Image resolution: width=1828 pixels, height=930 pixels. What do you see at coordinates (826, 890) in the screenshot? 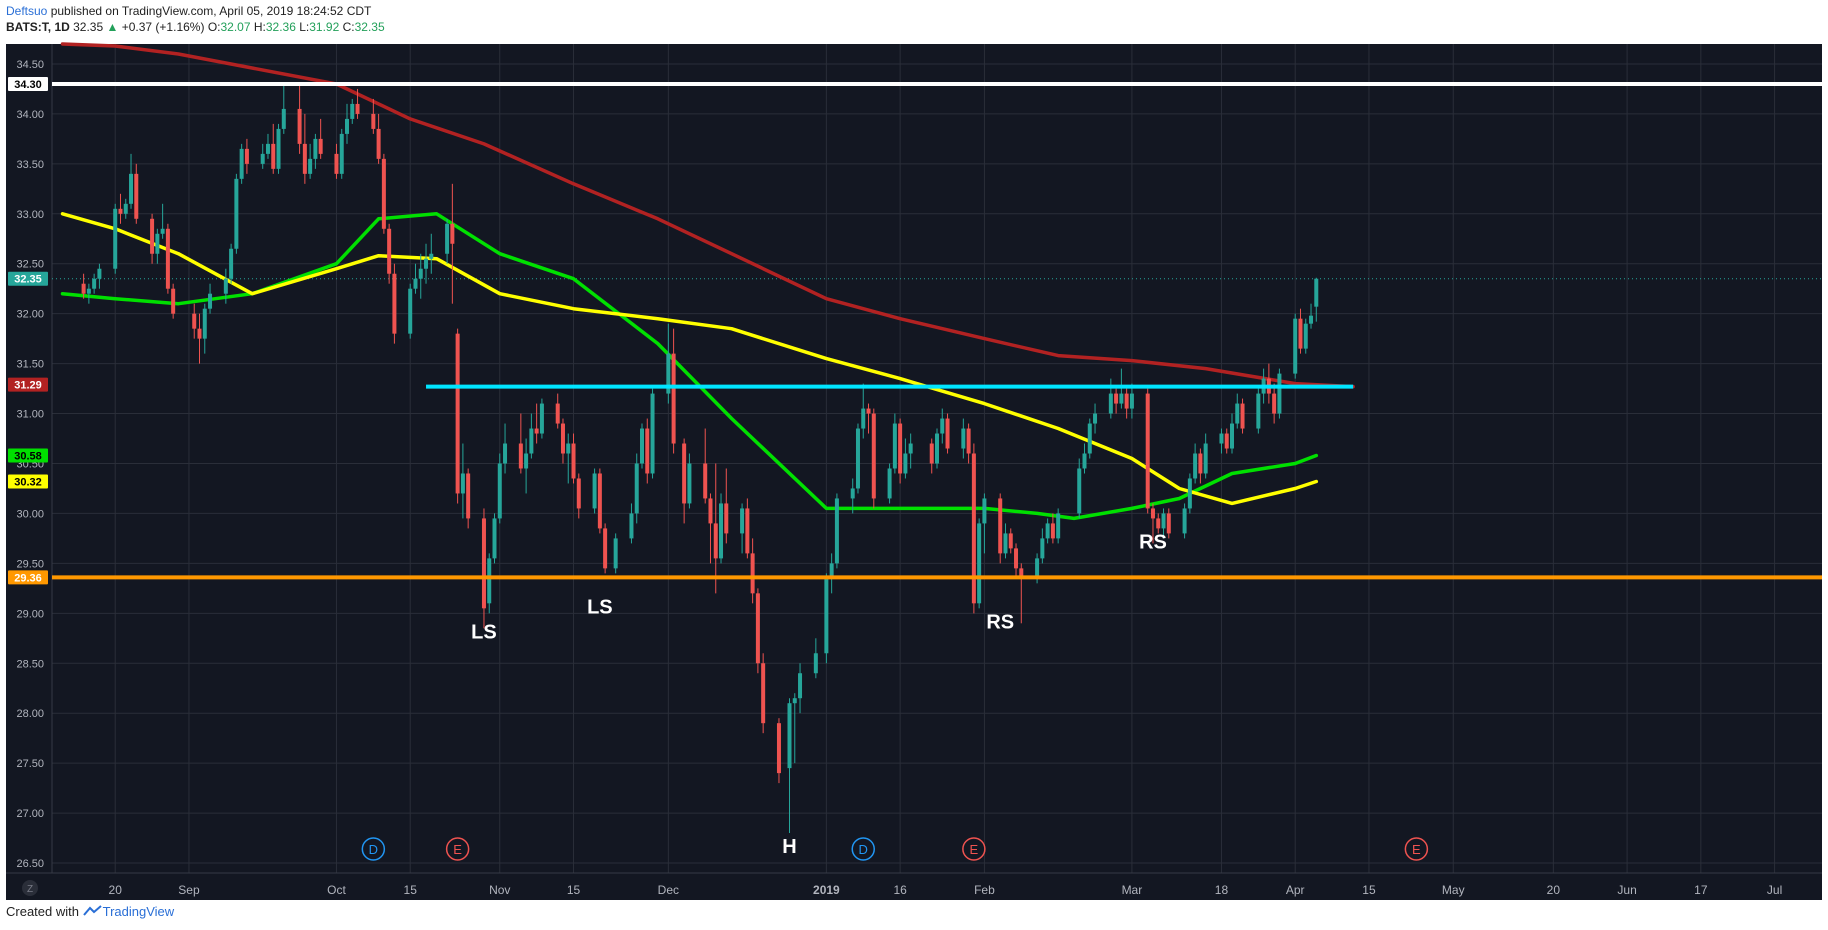
I see `x-tick-label: 2019` at bounding box center [826, 890].